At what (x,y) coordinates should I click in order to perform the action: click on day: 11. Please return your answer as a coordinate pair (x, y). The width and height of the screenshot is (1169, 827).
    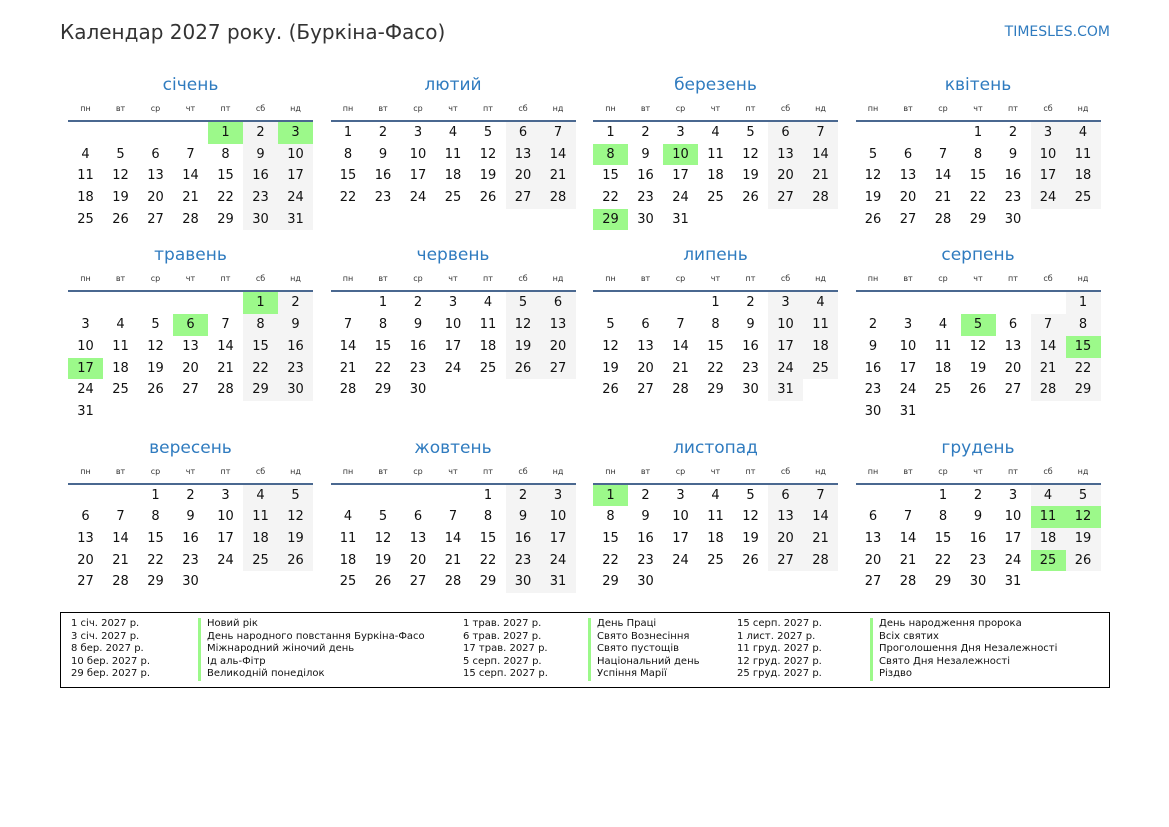
    Looking at the image, I should click on (488, 325).